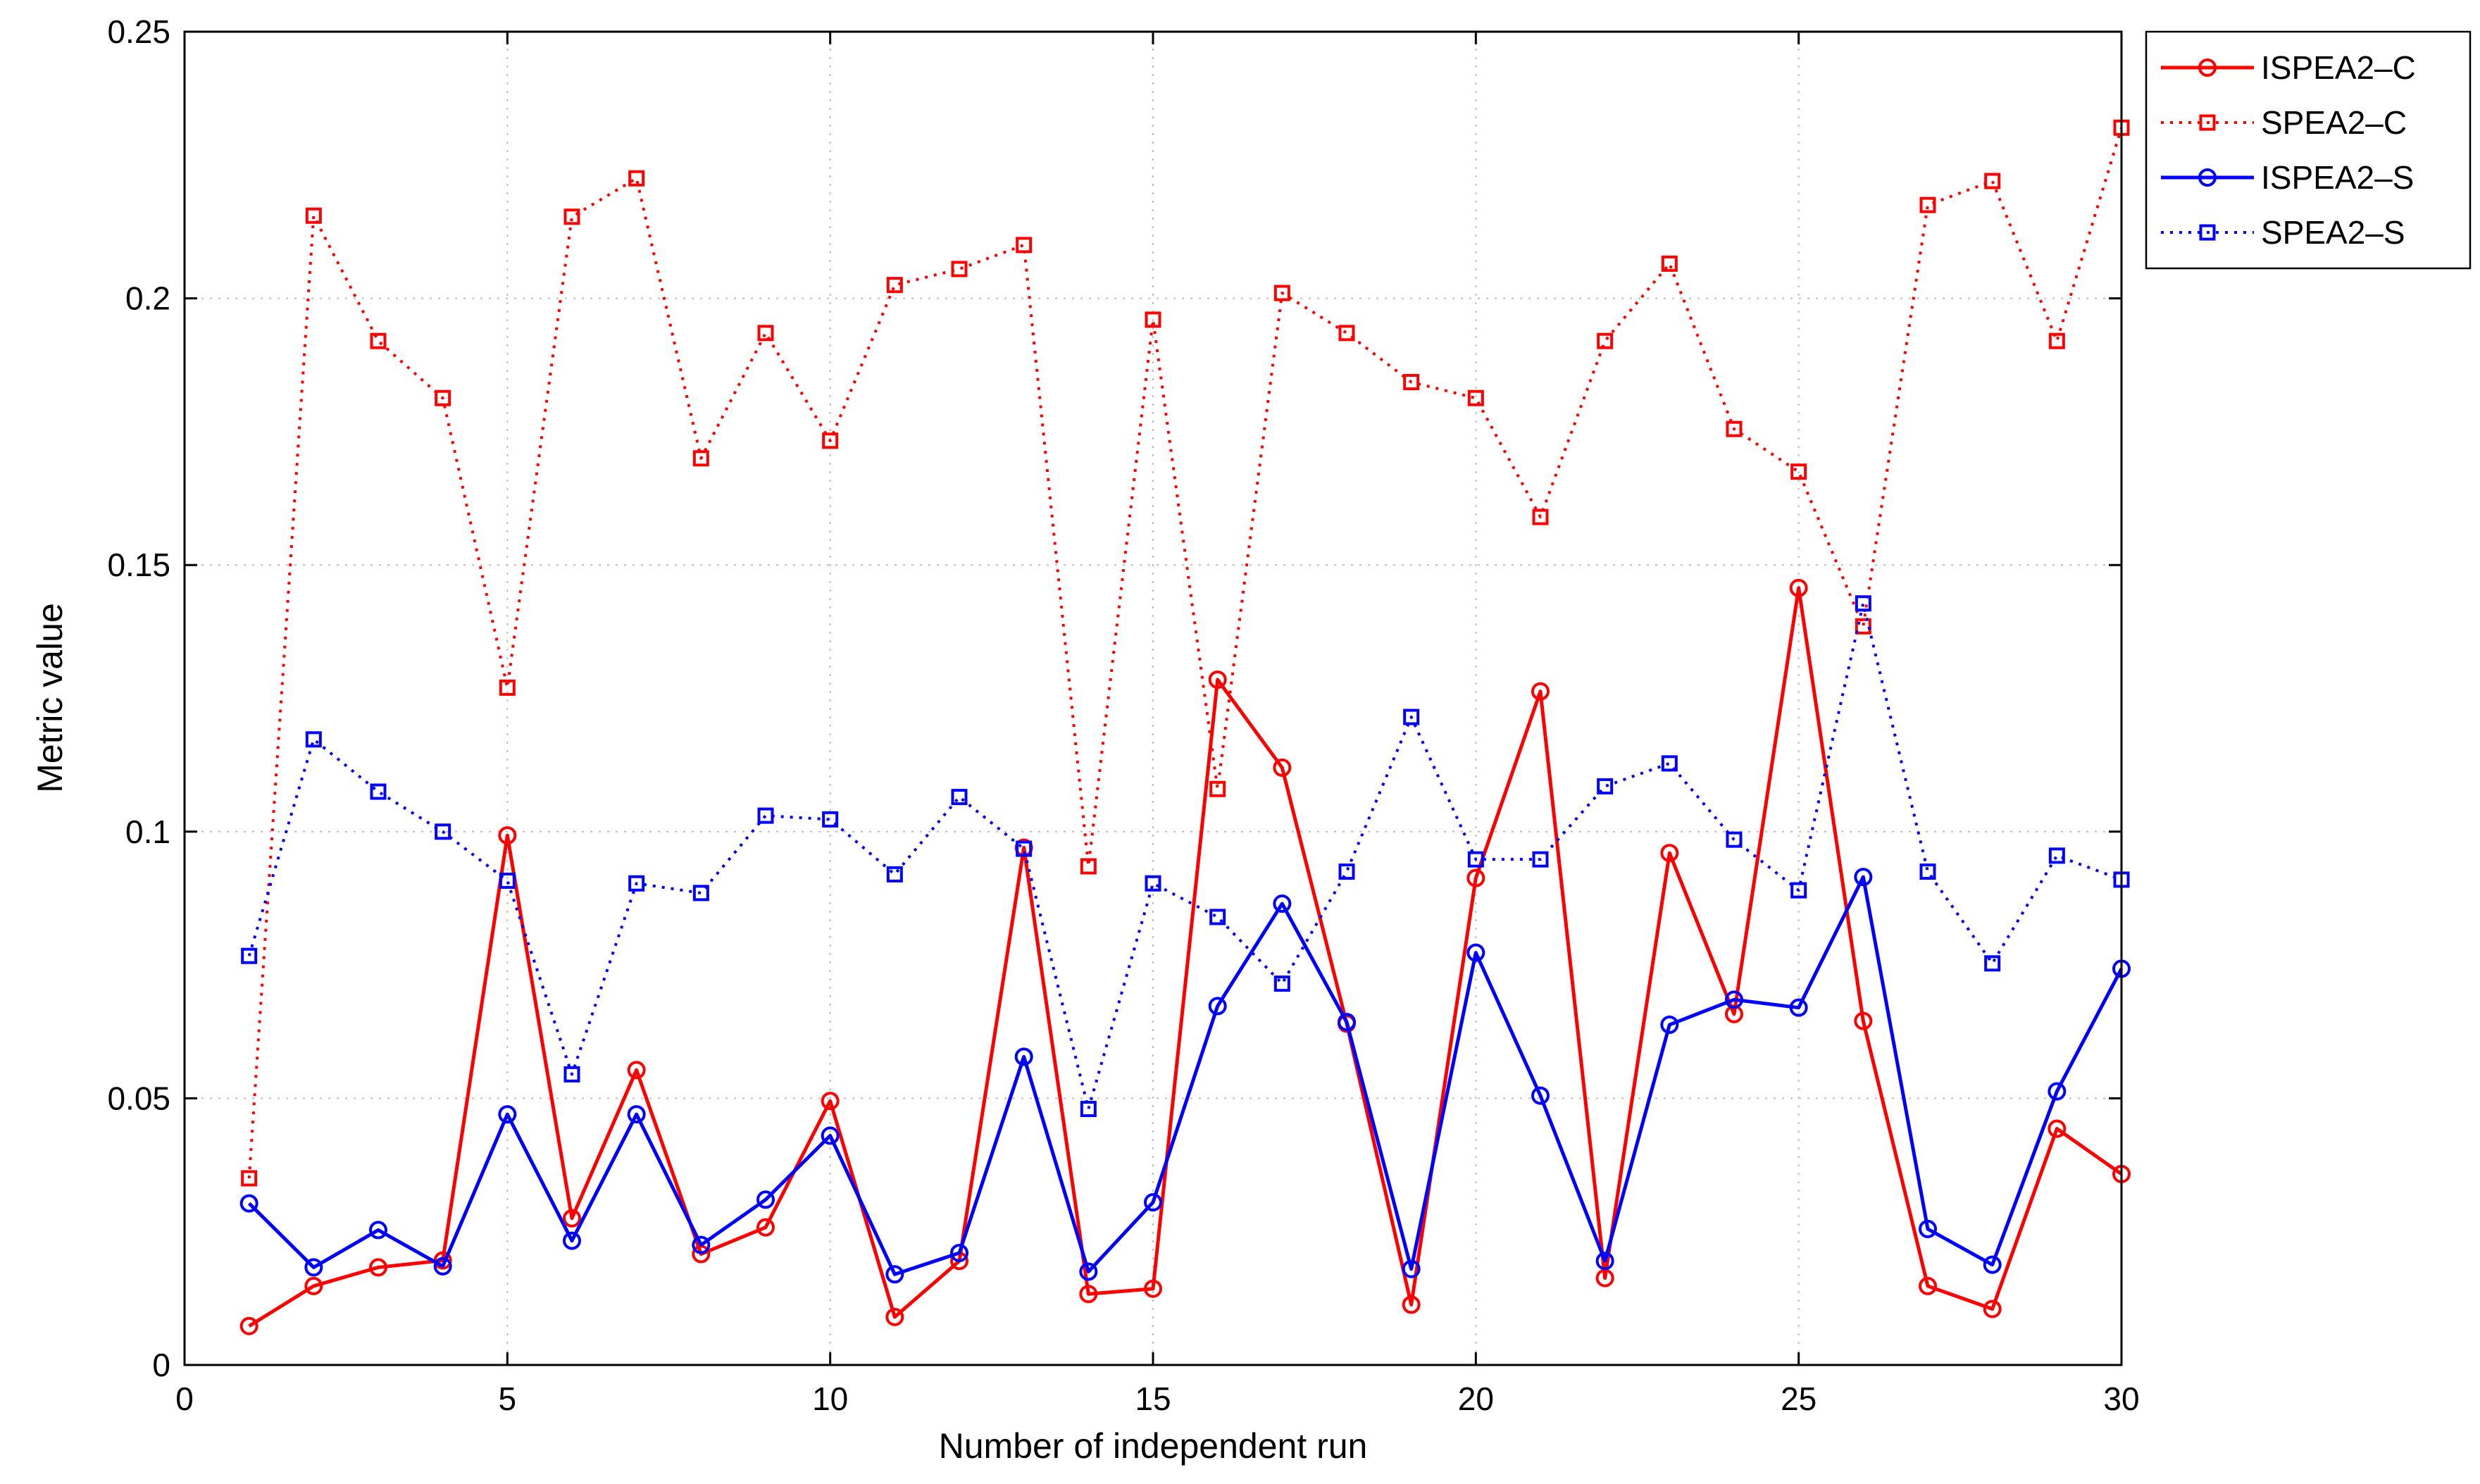 This screenshot has width=2480, height=1484. I want to click on x-tick-label: 10, so click(830, 1398).